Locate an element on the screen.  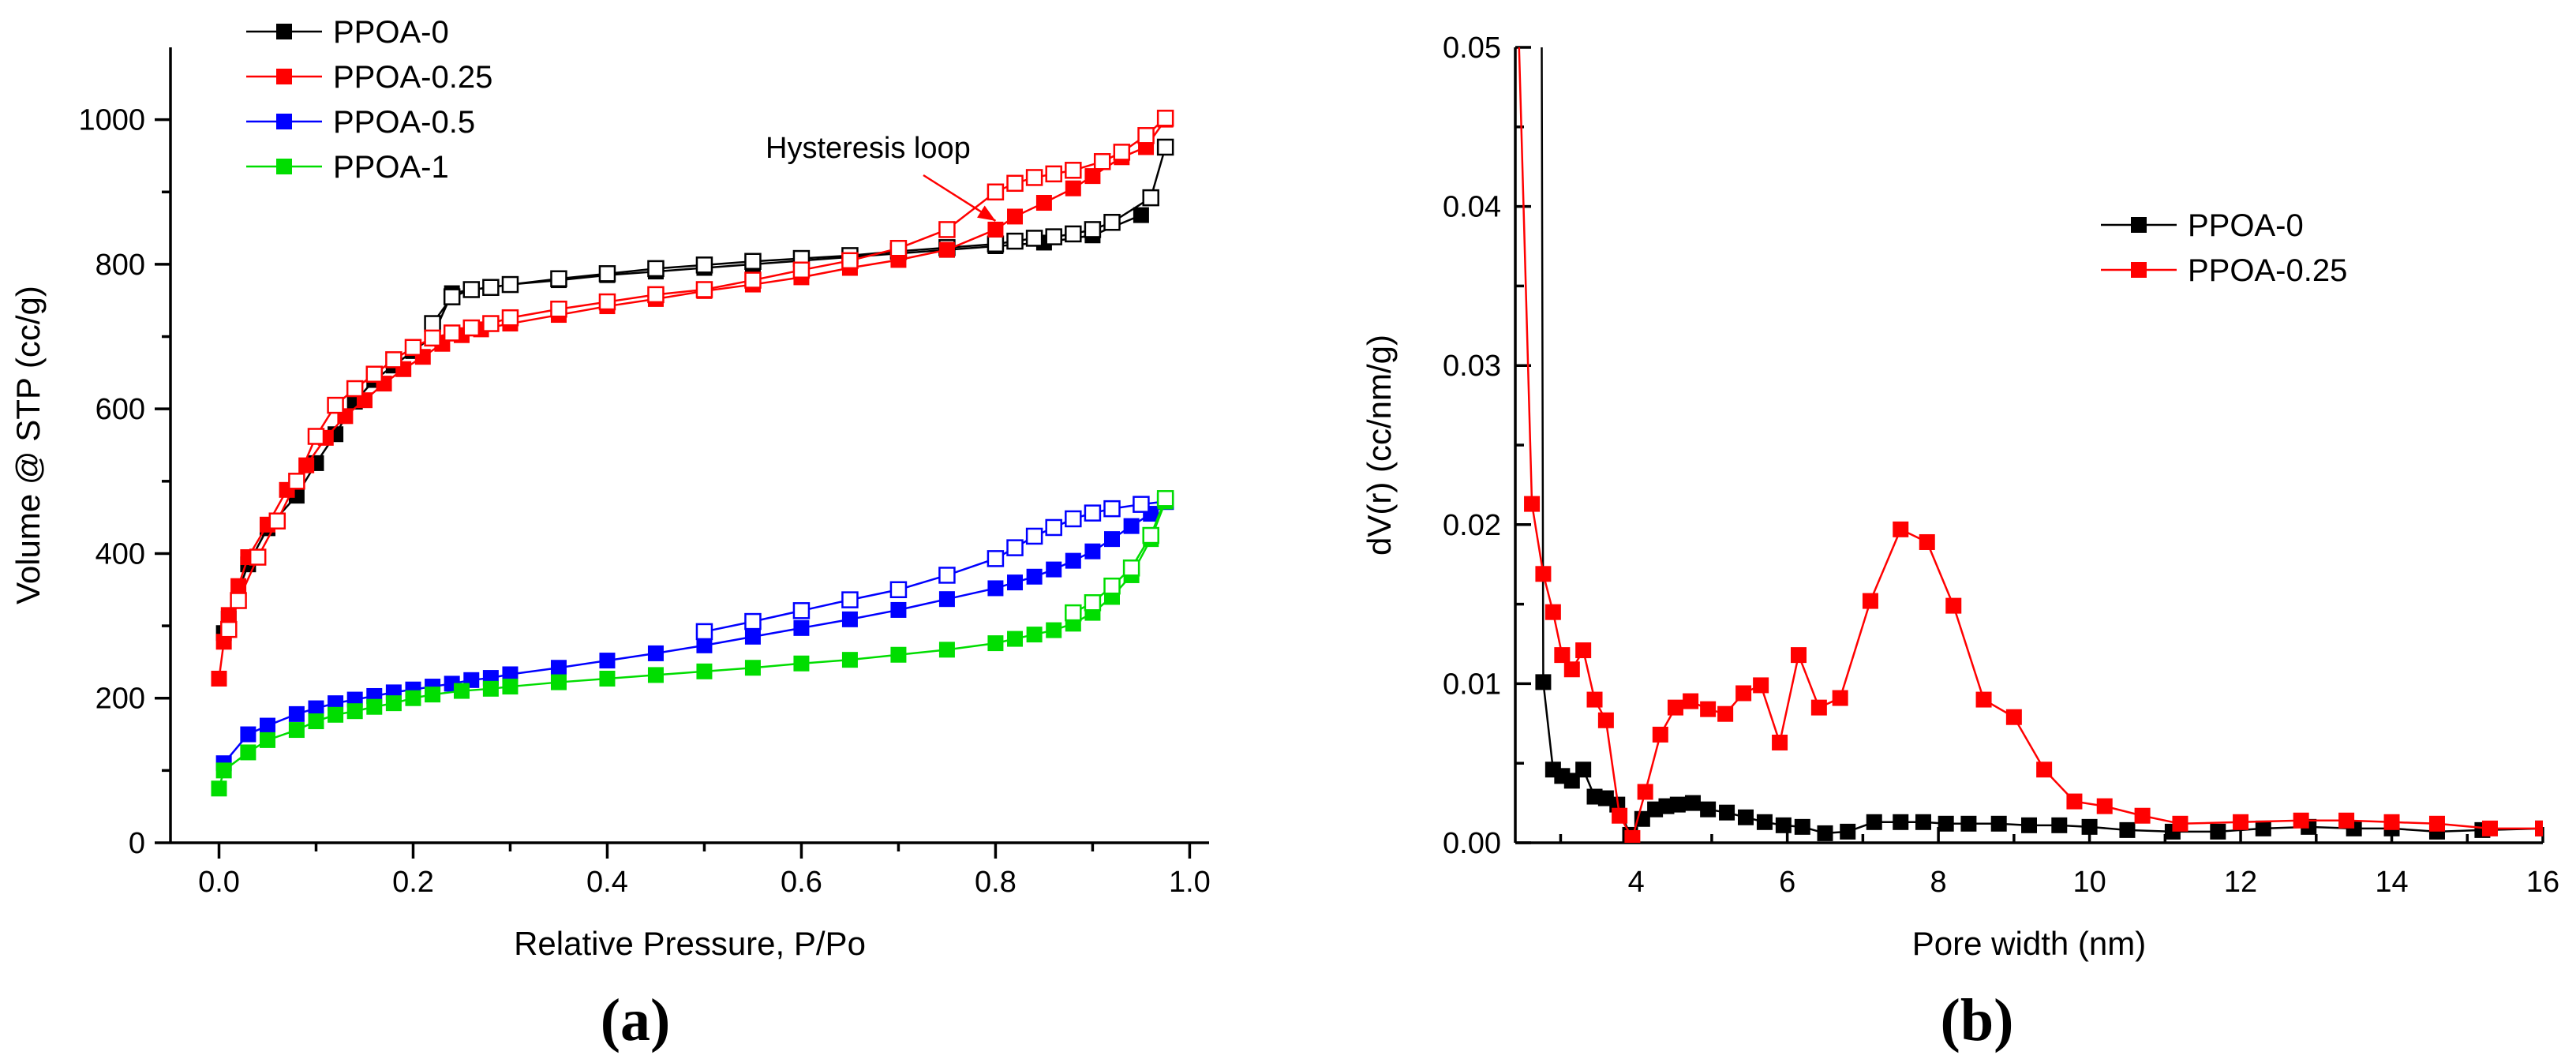
panel-label: (a) is located at coordinates (636, 1020).